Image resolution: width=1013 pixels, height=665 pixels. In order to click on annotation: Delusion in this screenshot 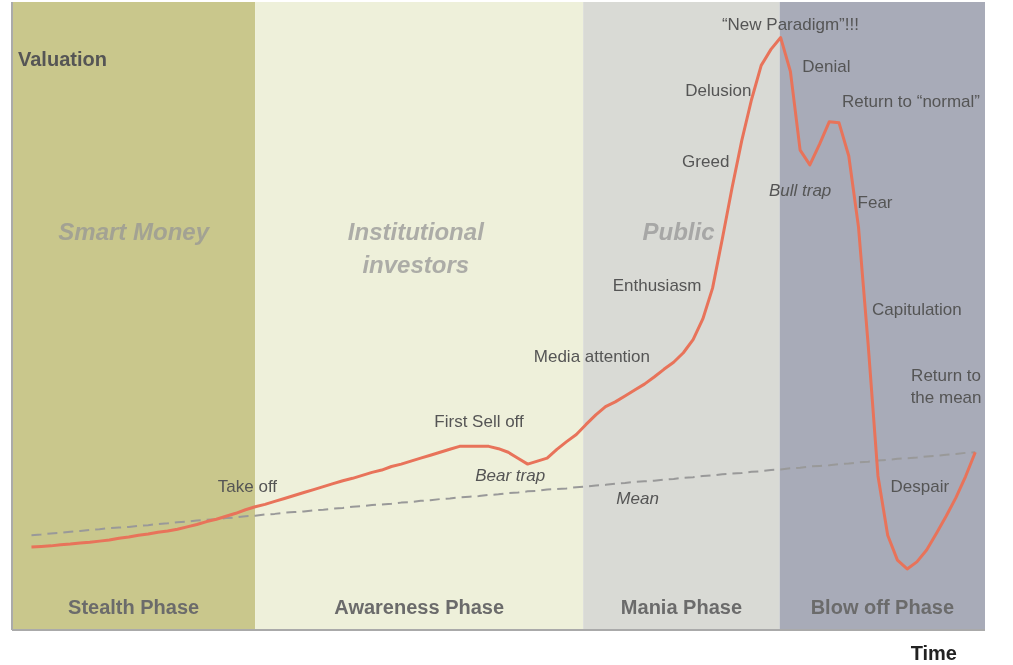, I will do `click(718, 90)`.